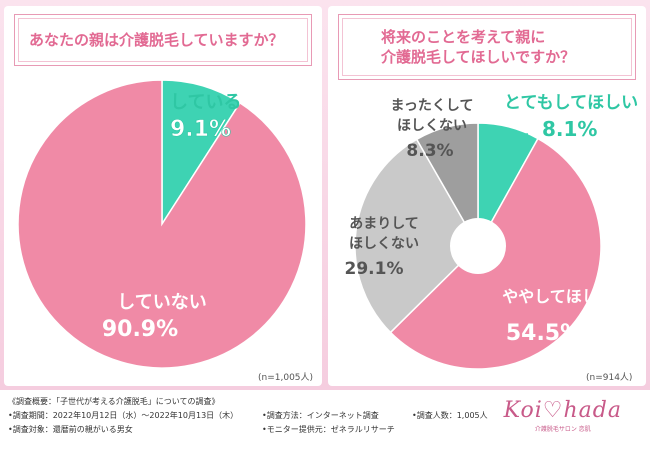  I want to click on donut-label-3-line-2: ほしくない, so click(384, 244).